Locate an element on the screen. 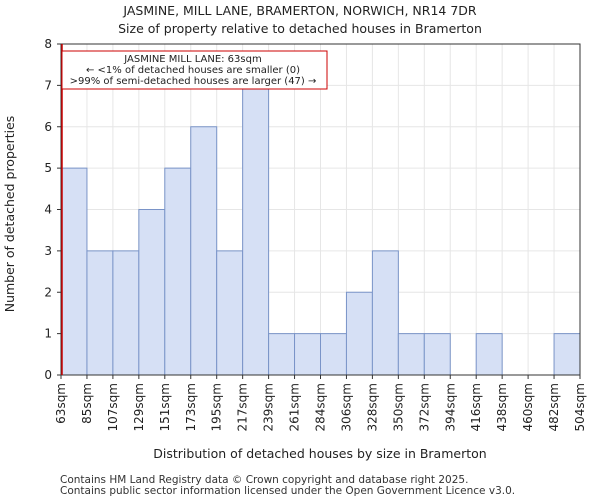  x-tick-label: 416sqm is located at coordinates (476, 407).